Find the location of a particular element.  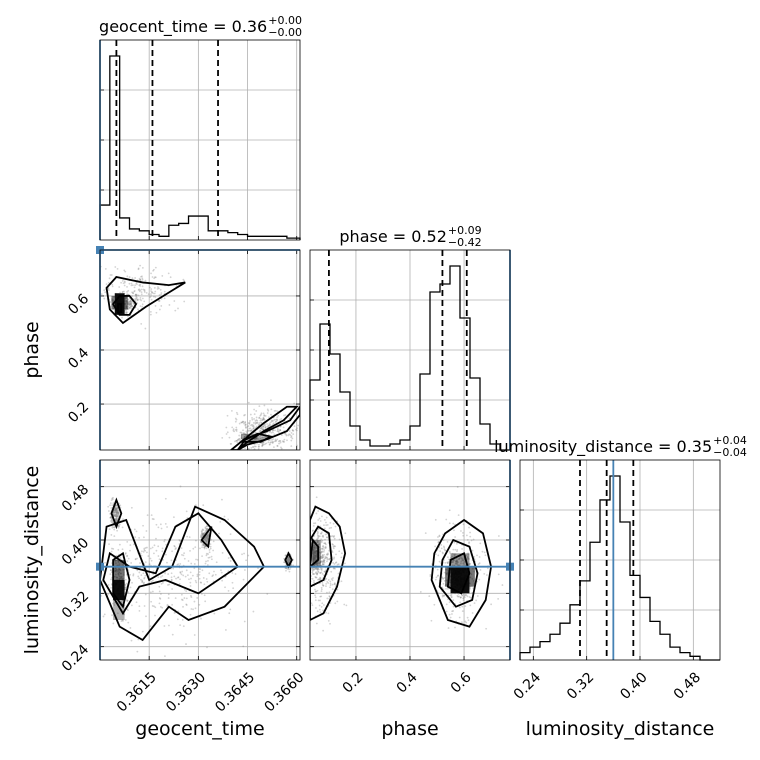

histogram-geocent-time is located at coordinates (200, 147).